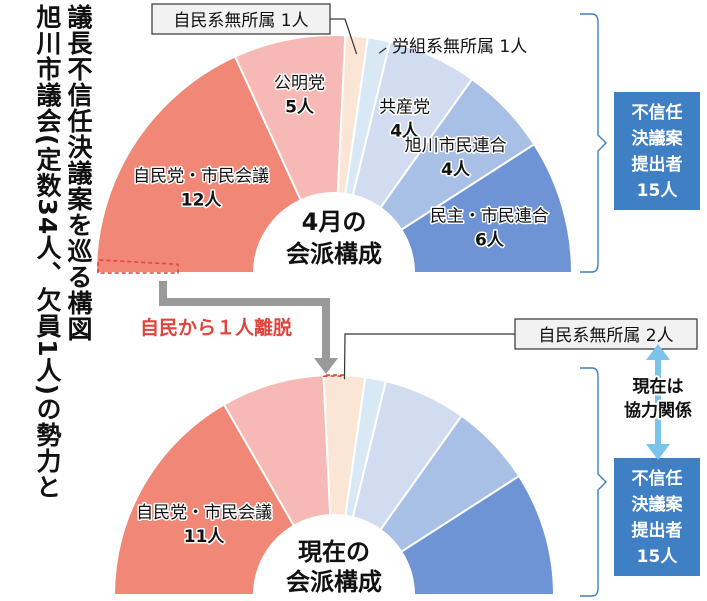 The image size is (707, 601). I want to click on leader-line-labor, so click(382, 50).